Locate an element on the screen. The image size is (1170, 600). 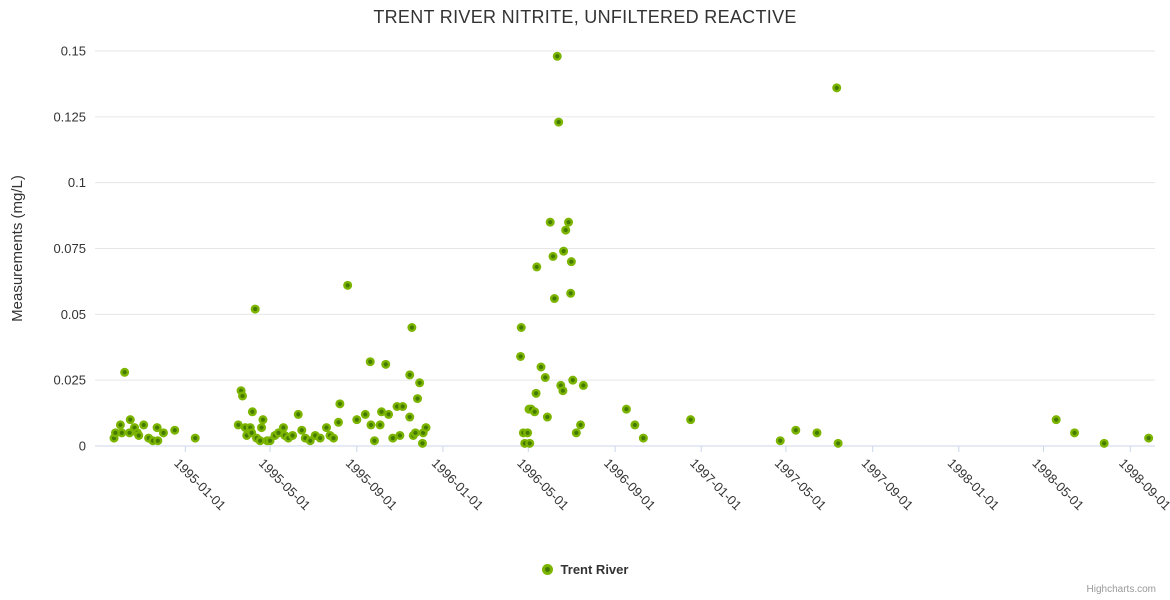
x-axis-tick-label: 1998-05-01 is located at coordinates (1058, 485).